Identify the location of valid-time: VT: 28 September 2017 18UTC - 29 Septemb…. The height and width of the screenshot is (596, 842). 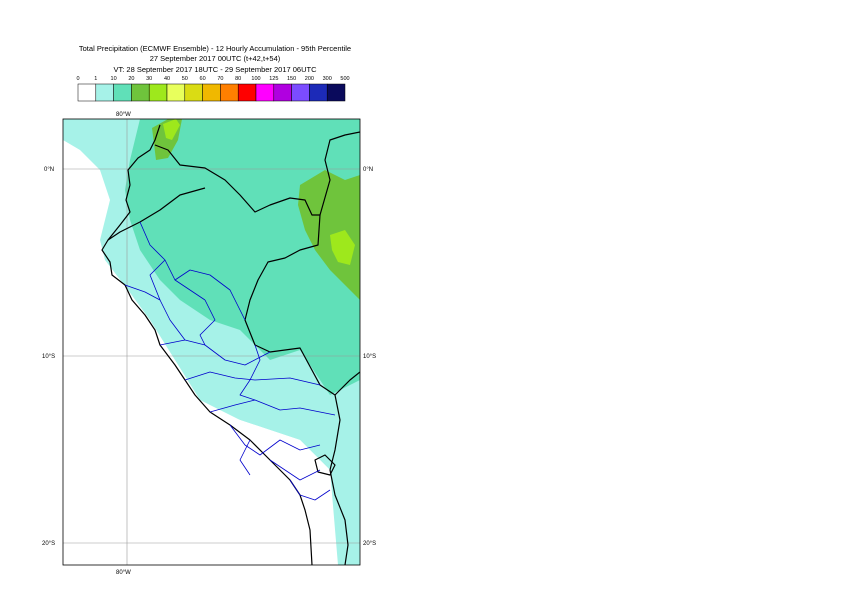
(215, 69).